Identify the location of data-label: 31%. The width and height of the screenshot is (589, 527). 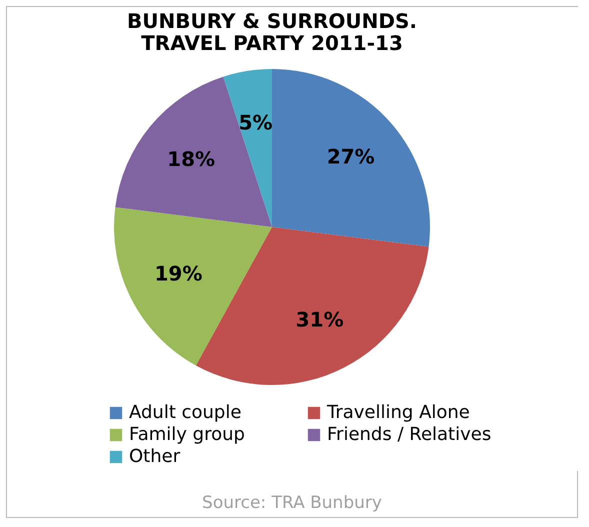
(320, 320).